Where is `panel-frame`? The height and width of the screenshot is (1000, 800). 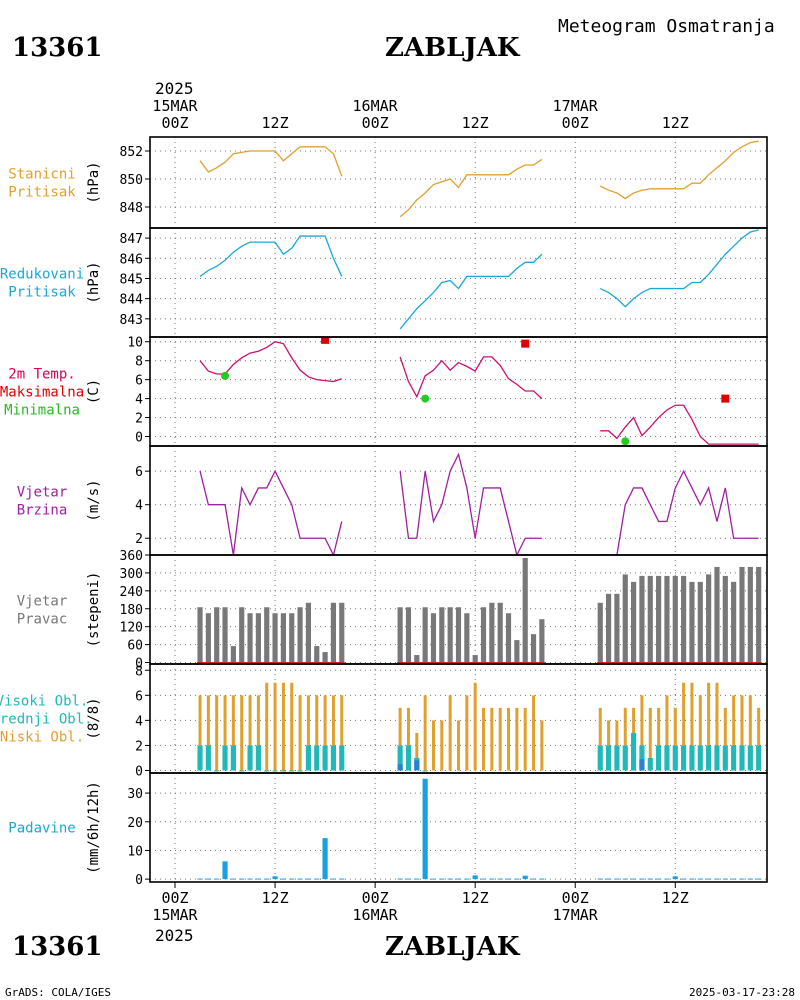
panel-frame is located at coordinates (458, 391).